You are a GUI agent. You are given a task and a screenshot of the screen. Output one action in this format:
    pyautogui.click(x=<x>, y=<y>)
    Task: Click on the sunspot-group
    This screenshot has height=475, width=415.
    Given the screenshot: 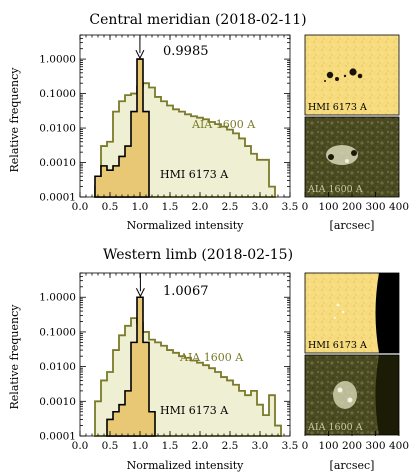 What is the action you would take?
    pyautogui.click(x=343, y=75)
    